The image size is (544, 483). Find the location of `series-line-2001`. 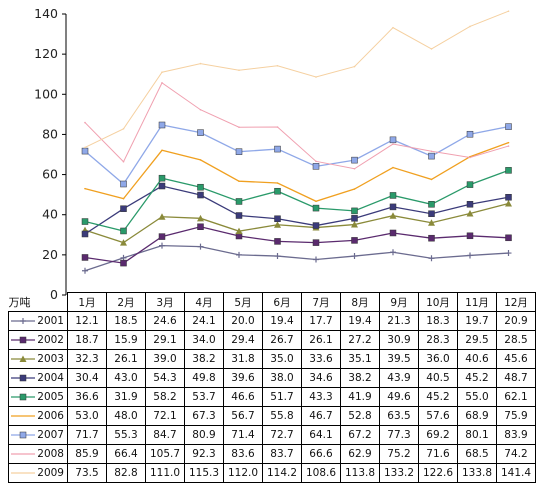

series-line-2001 is located at coordinates (296, 258).